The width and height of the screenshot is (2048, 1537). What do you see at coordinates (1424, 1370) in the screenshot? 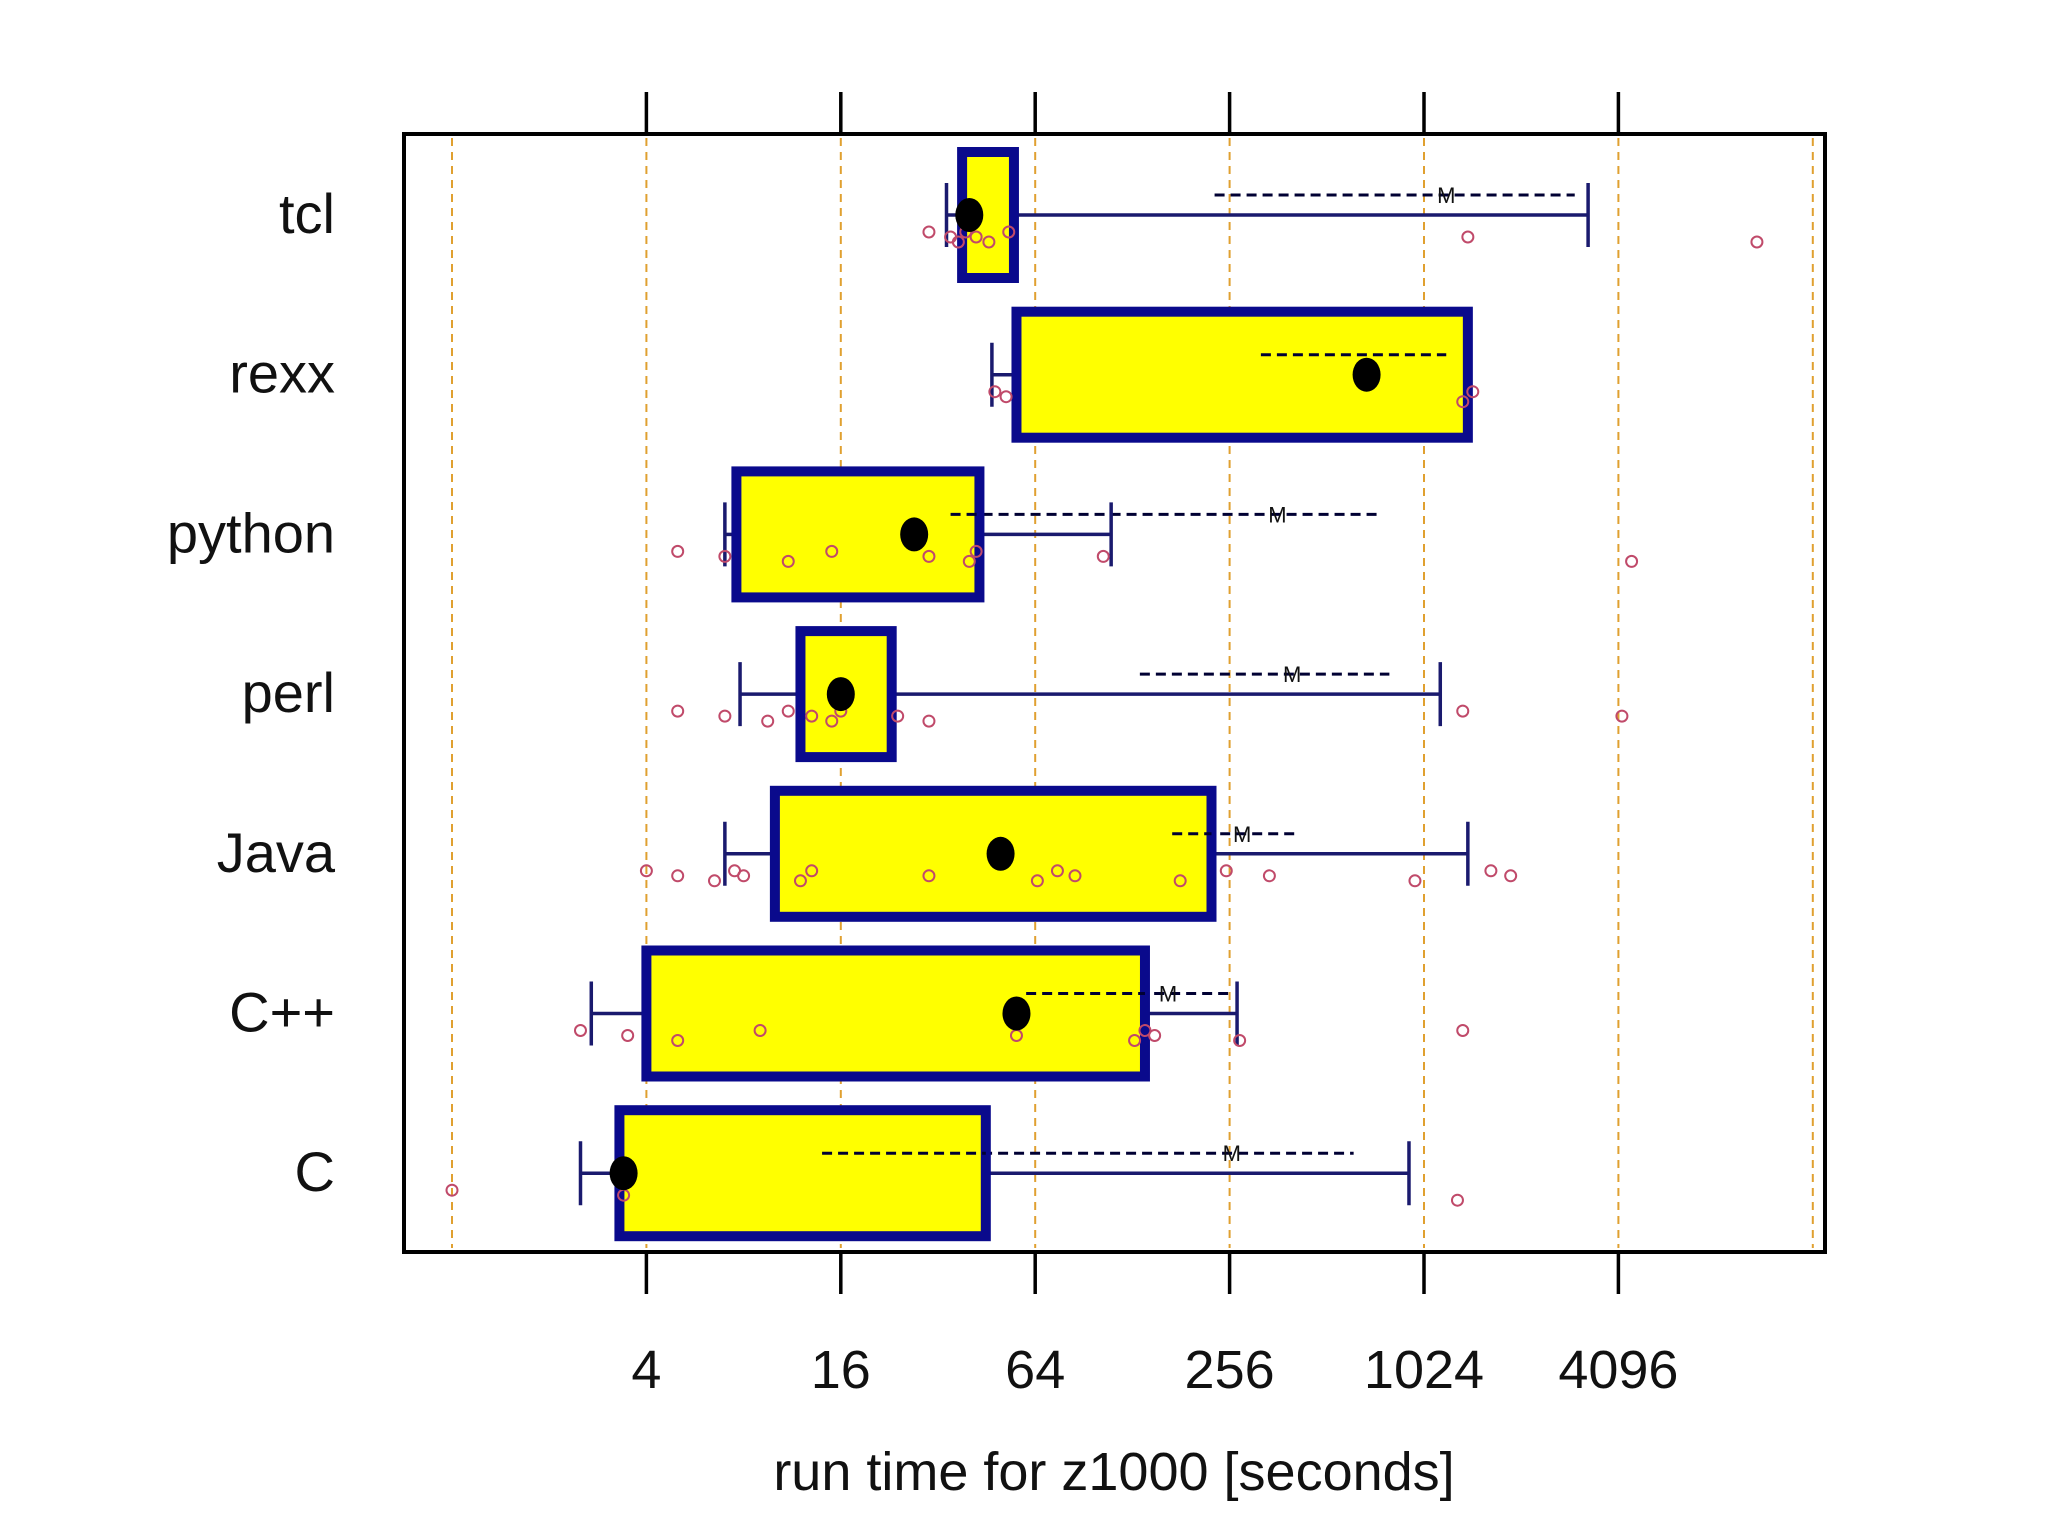
I see `x-tick-label: 1024` at bounding box center [1424, 1370].